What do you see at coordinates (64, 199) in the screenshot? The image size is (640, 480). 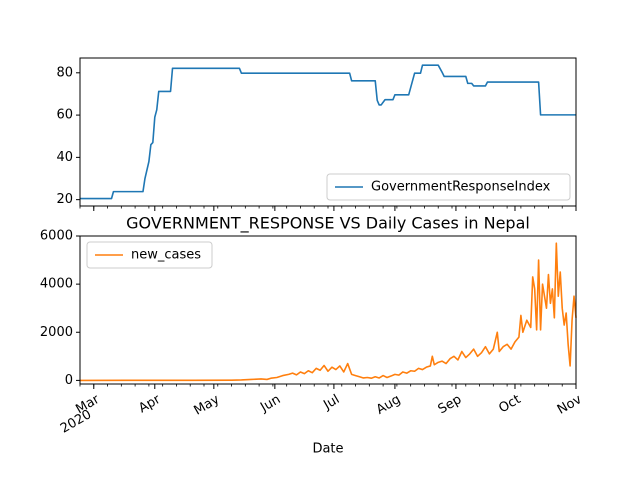 I see `y-tick-label: 20` at bounding box center [64, 199].